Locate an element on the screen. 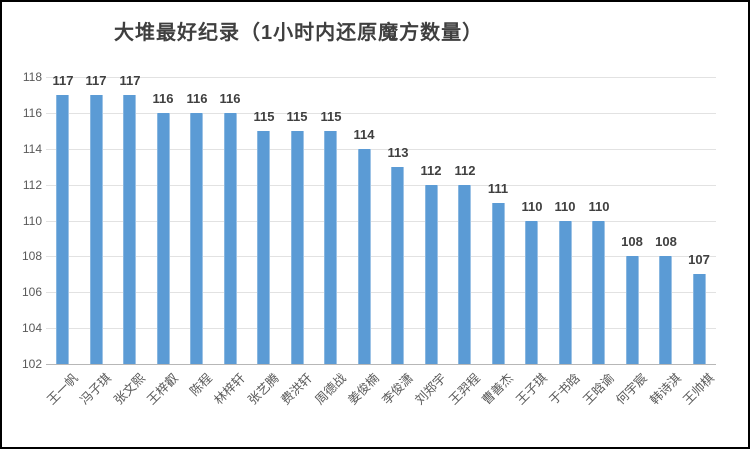 Image resolution: width=750 pixels, height=449 pixels. chart-title: 大堆最好纪录（1小时内还原魔方数量） is located at coordinates (299, 33).